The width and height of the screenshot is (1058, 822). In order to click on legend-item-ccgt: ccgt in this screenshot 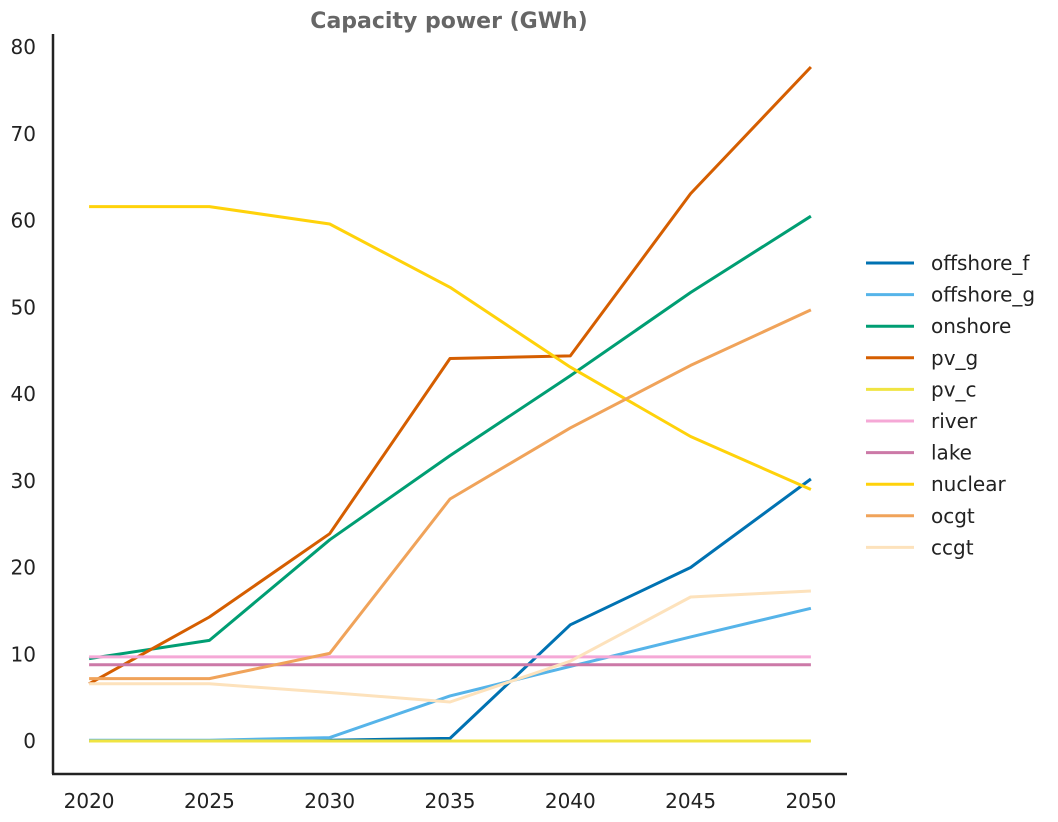, I will do `click(920, 547)`.